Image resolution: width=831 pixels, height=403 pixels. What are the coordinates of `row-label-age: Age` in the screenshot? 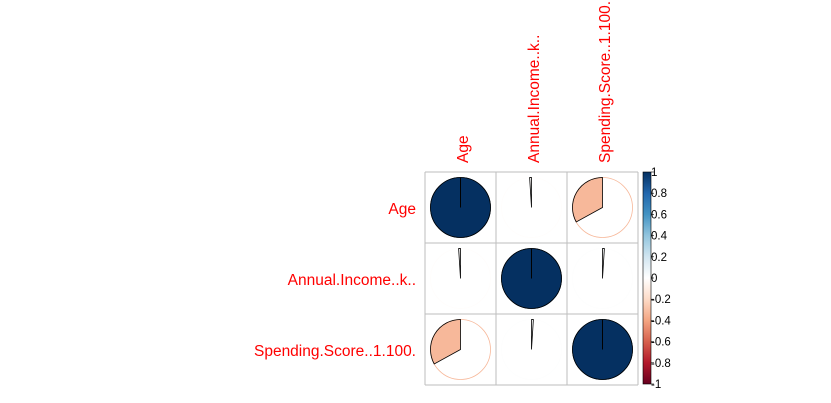 It's located at (402, 209).